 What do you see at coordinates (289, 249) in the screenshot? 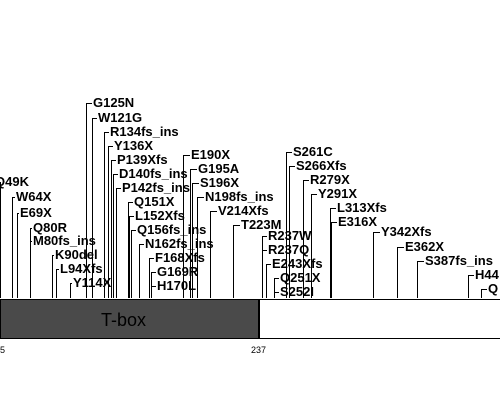
I see `mutation-label: R237Q` at bounding box center [289, 249].